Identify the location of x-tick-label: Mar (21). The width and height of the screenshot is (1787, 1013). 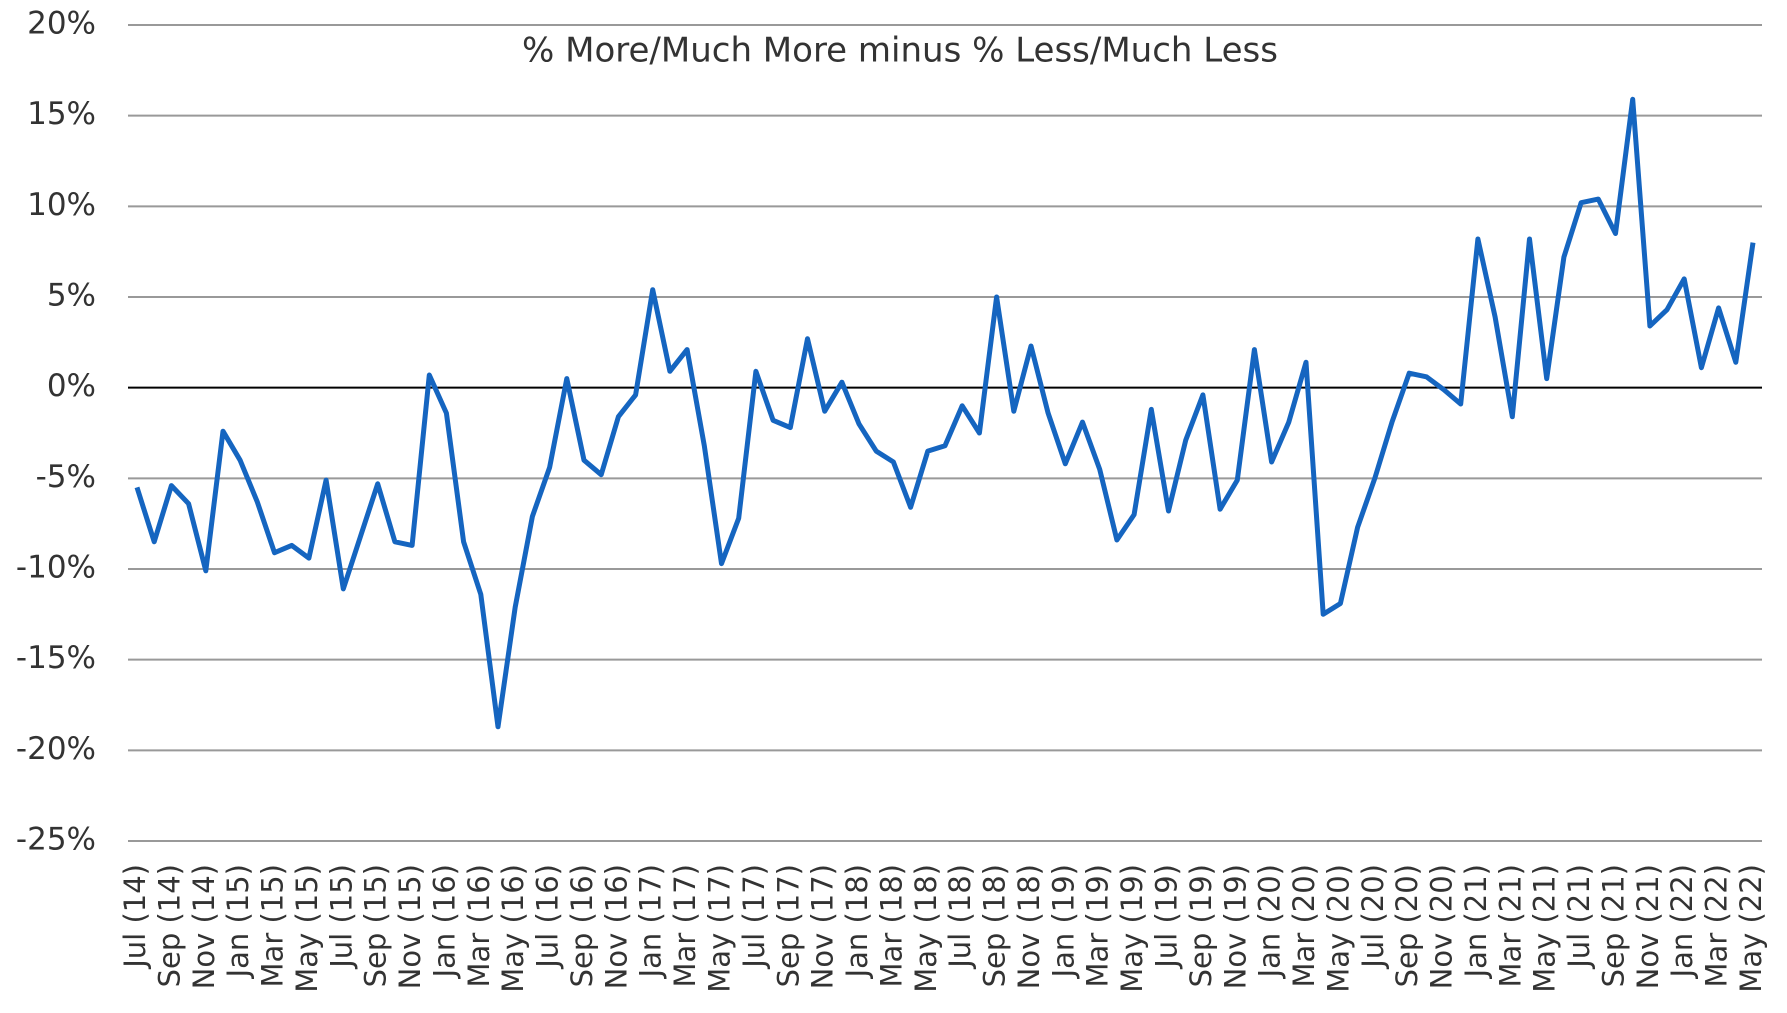
(1510, 925).